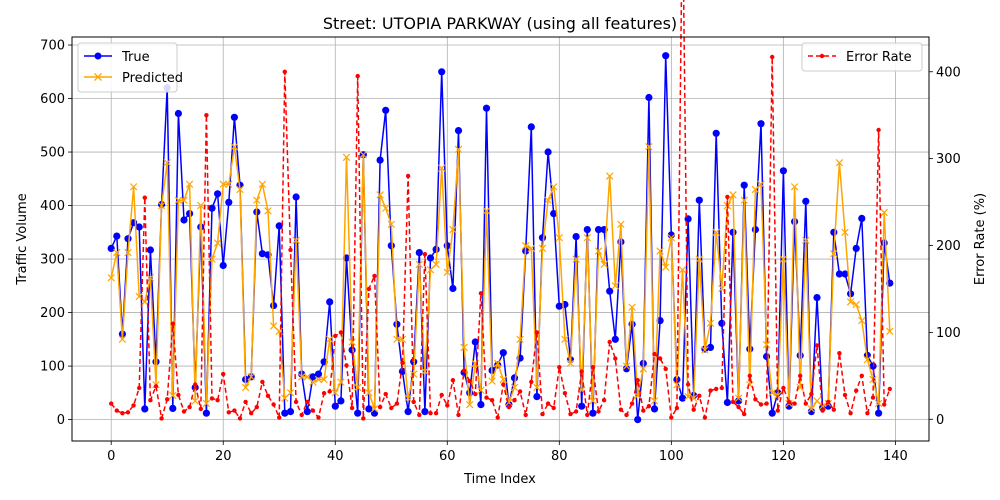 This screenshot has width=1000, height=500. What do you see at coordinates (948, 333) in the screenshot?
I see `y2-tick-label: 100` at bounding box center [948, 333].